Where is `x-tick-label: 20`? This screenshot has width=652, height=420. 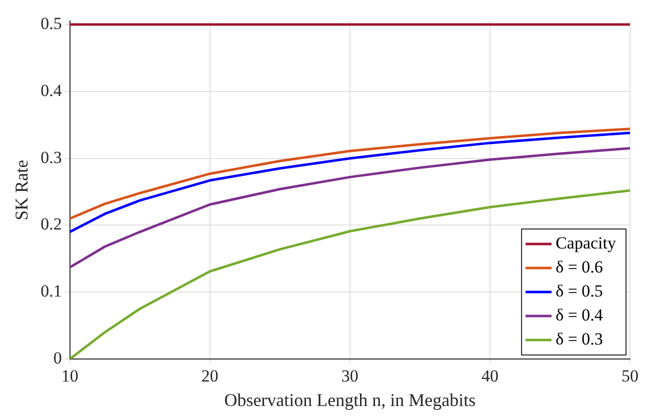 x-tick-label: 20 is located at coordinates (209, 376).